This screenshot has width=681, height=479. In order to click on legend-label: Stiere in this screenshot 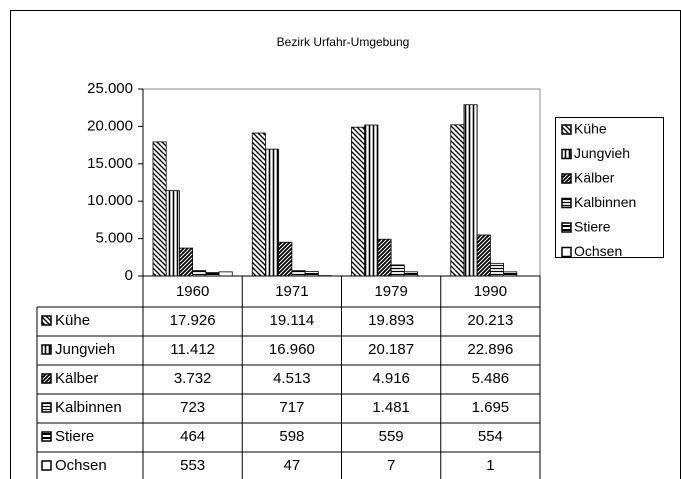, I will do `click(592, 227)`.